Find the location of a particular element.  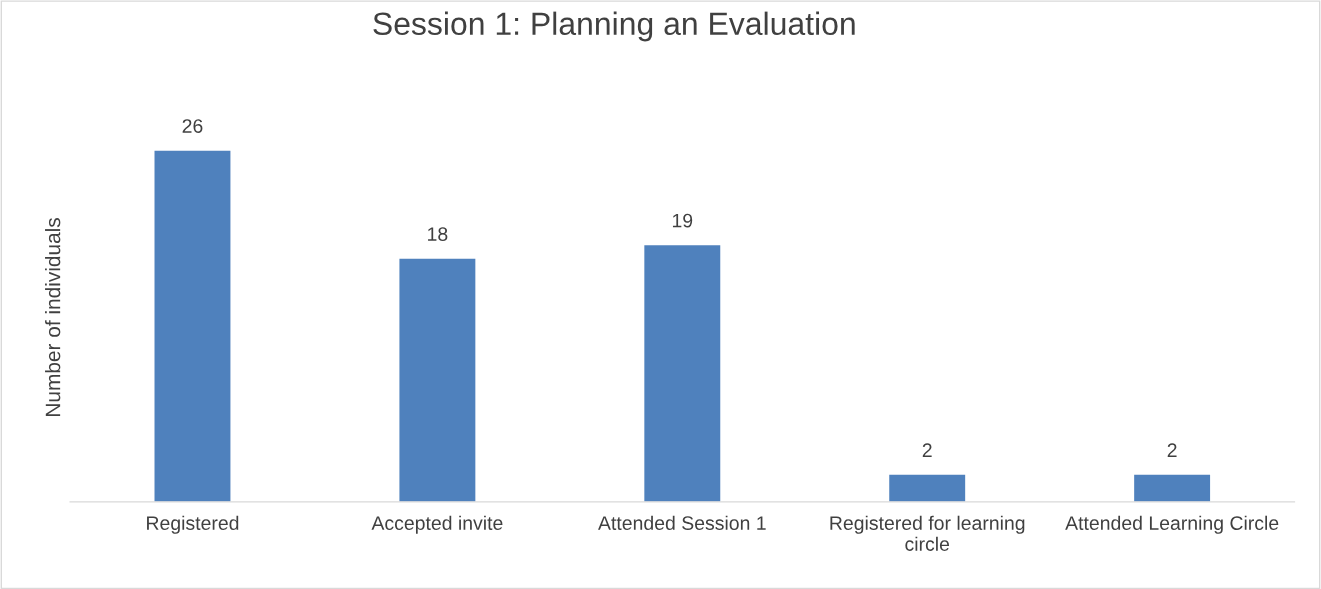

data-label: 19 is located at coordinates (682, 220).